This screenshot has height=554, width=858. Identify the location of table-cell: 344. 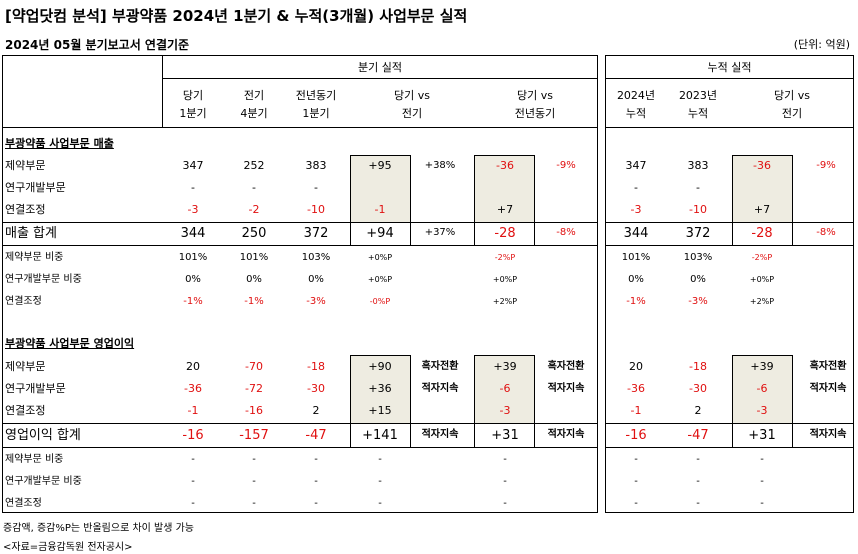
(636, 233).